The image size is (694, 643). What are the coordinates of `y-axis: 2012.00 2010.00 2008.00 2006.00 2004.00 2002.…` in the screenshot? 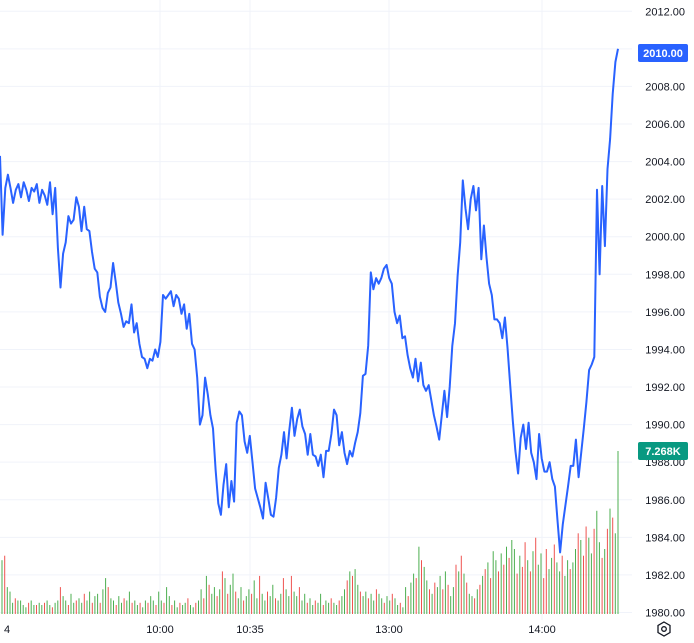 It's located at (665, 312).